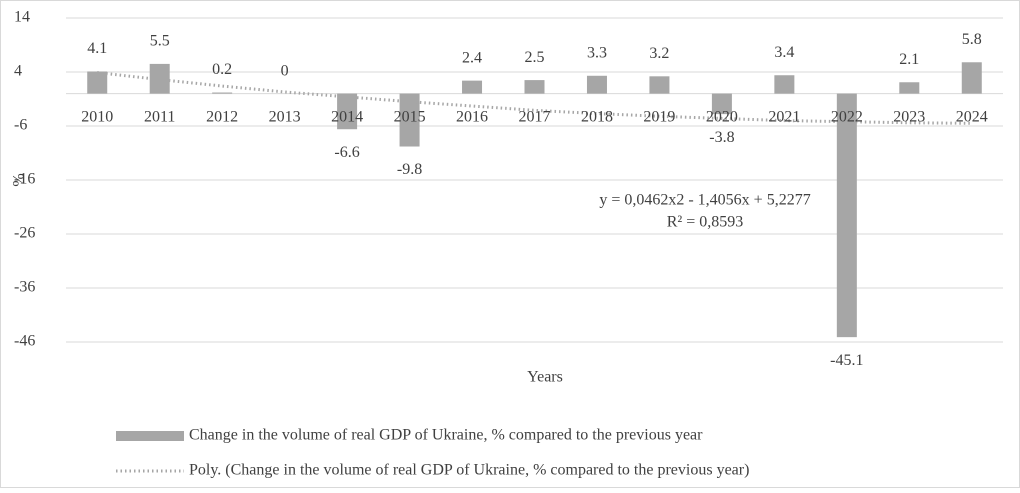 This screenshot has height=493, width=1020. I want to click on x-tick-label: 2023, so click(909, 116).